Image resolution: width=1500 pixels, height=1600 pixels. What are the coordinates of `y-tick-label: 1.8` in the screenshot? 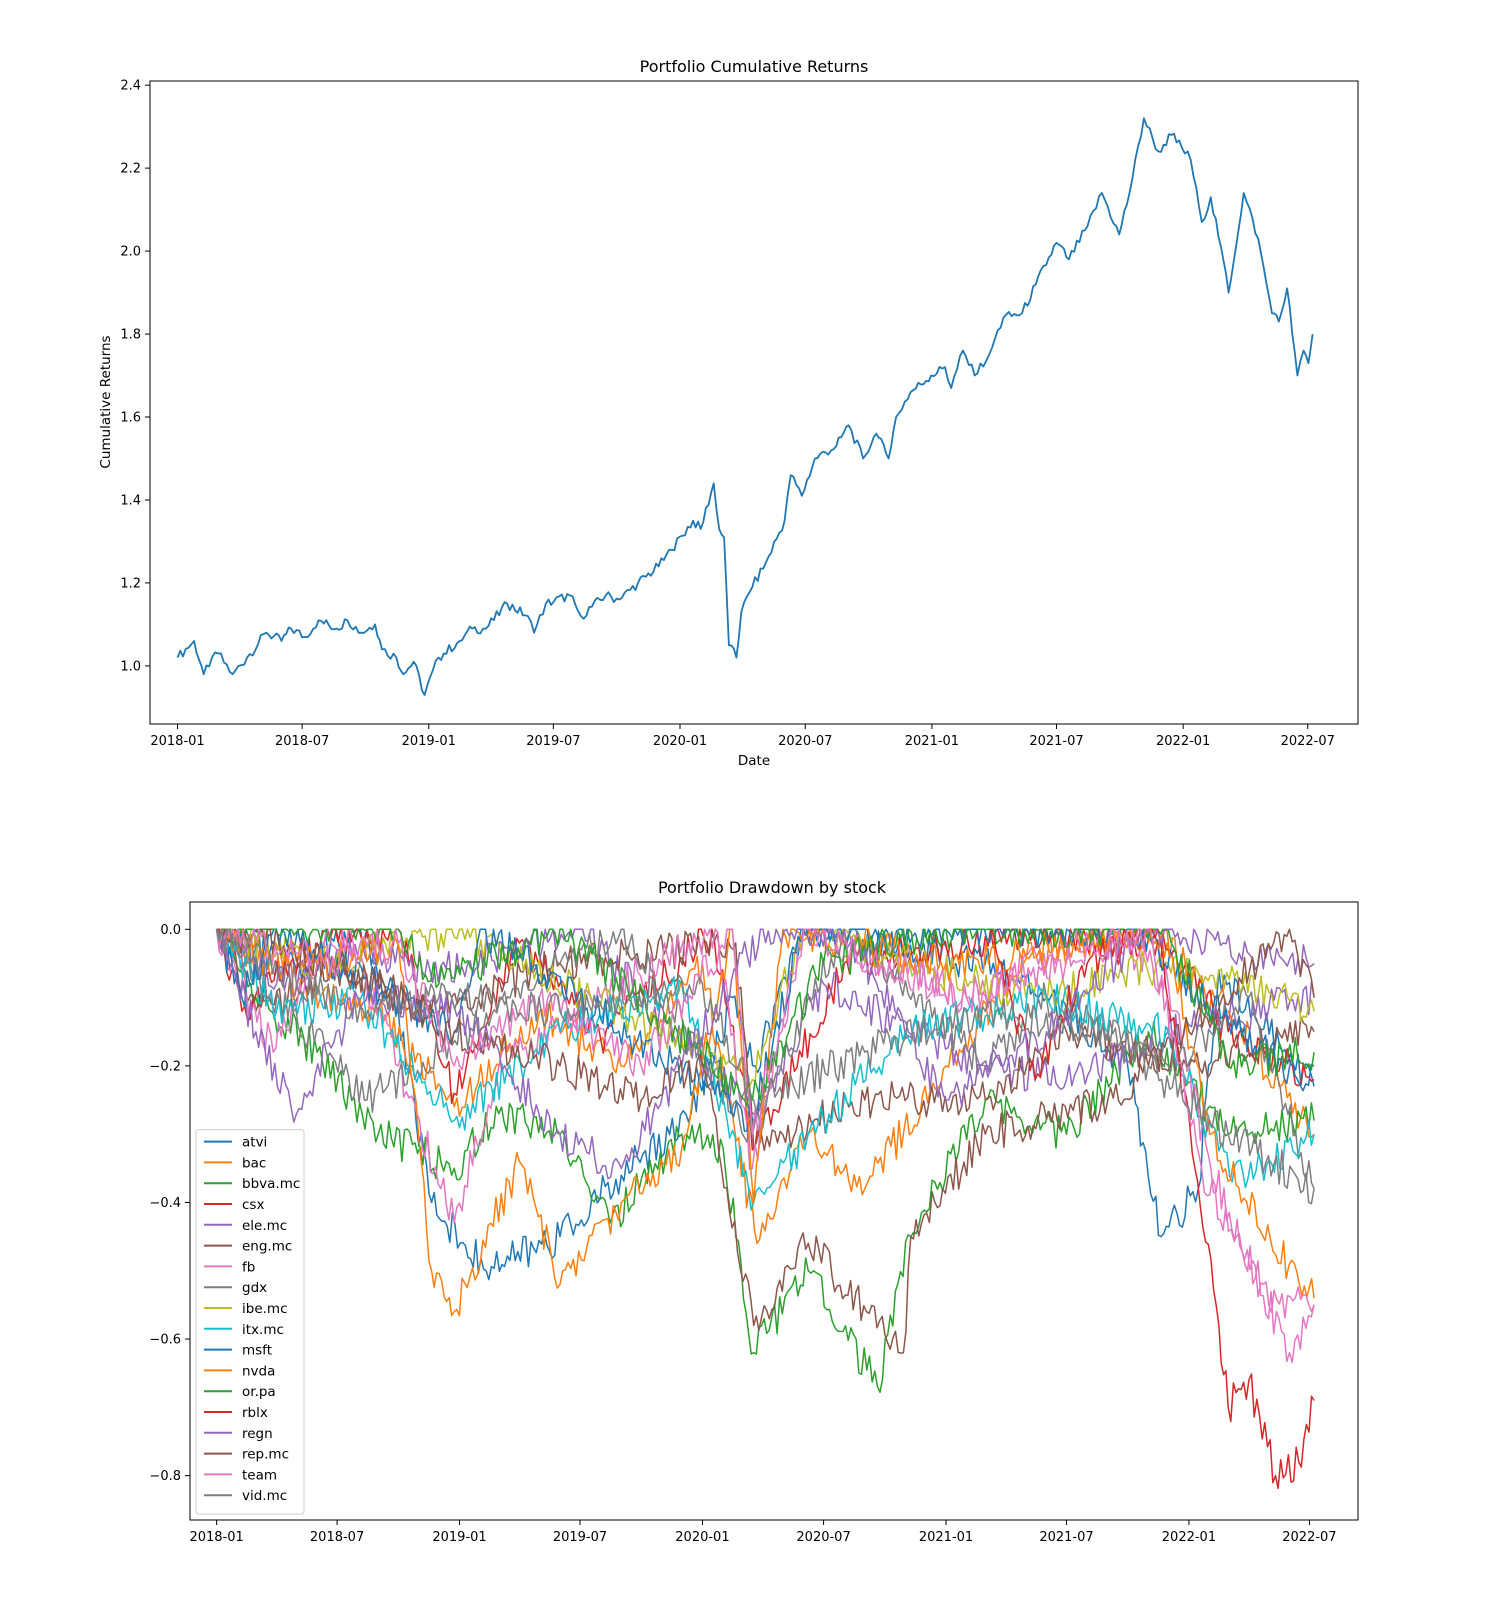 It's located at (130, 335).